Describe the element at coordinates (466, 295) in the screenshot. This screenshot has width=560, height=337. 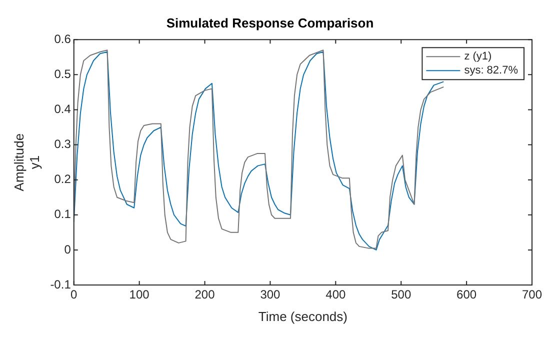
I see `x-tick-label: 600` at that location.